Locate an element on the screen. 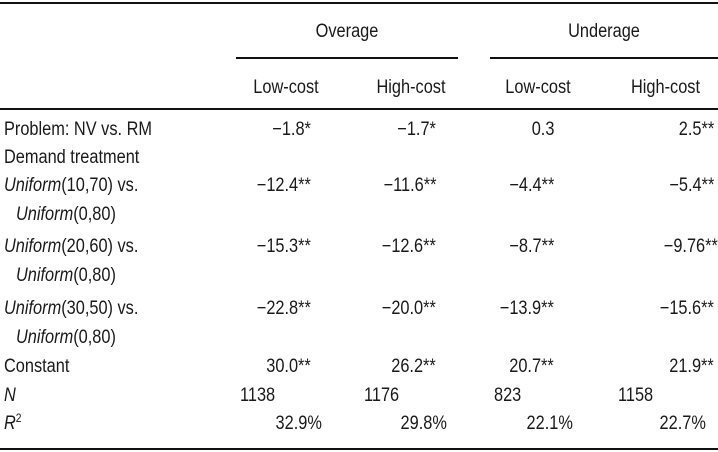  table-cell: −1.8* is located at coordinates (291, 129).